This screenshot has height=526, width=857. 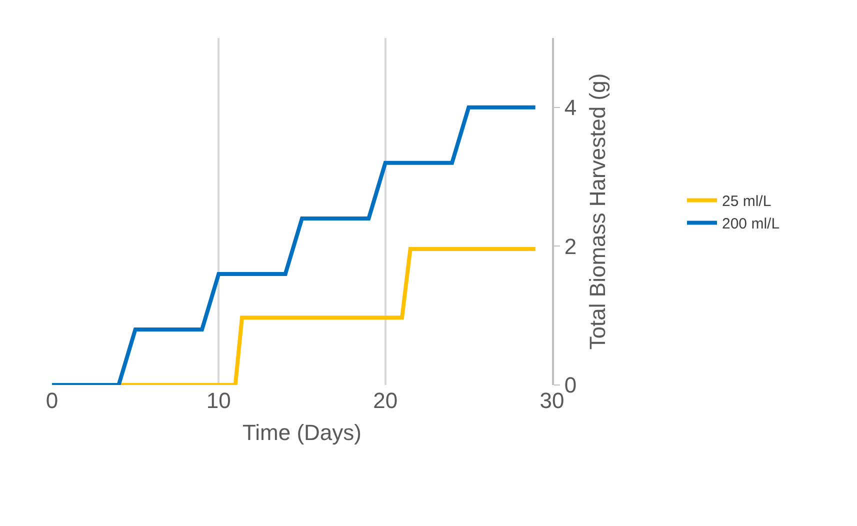 What do you see at coordinates (52, 400) in the screenshot?
I see `x-tick-label: 0` at bounding box center [52, 400].